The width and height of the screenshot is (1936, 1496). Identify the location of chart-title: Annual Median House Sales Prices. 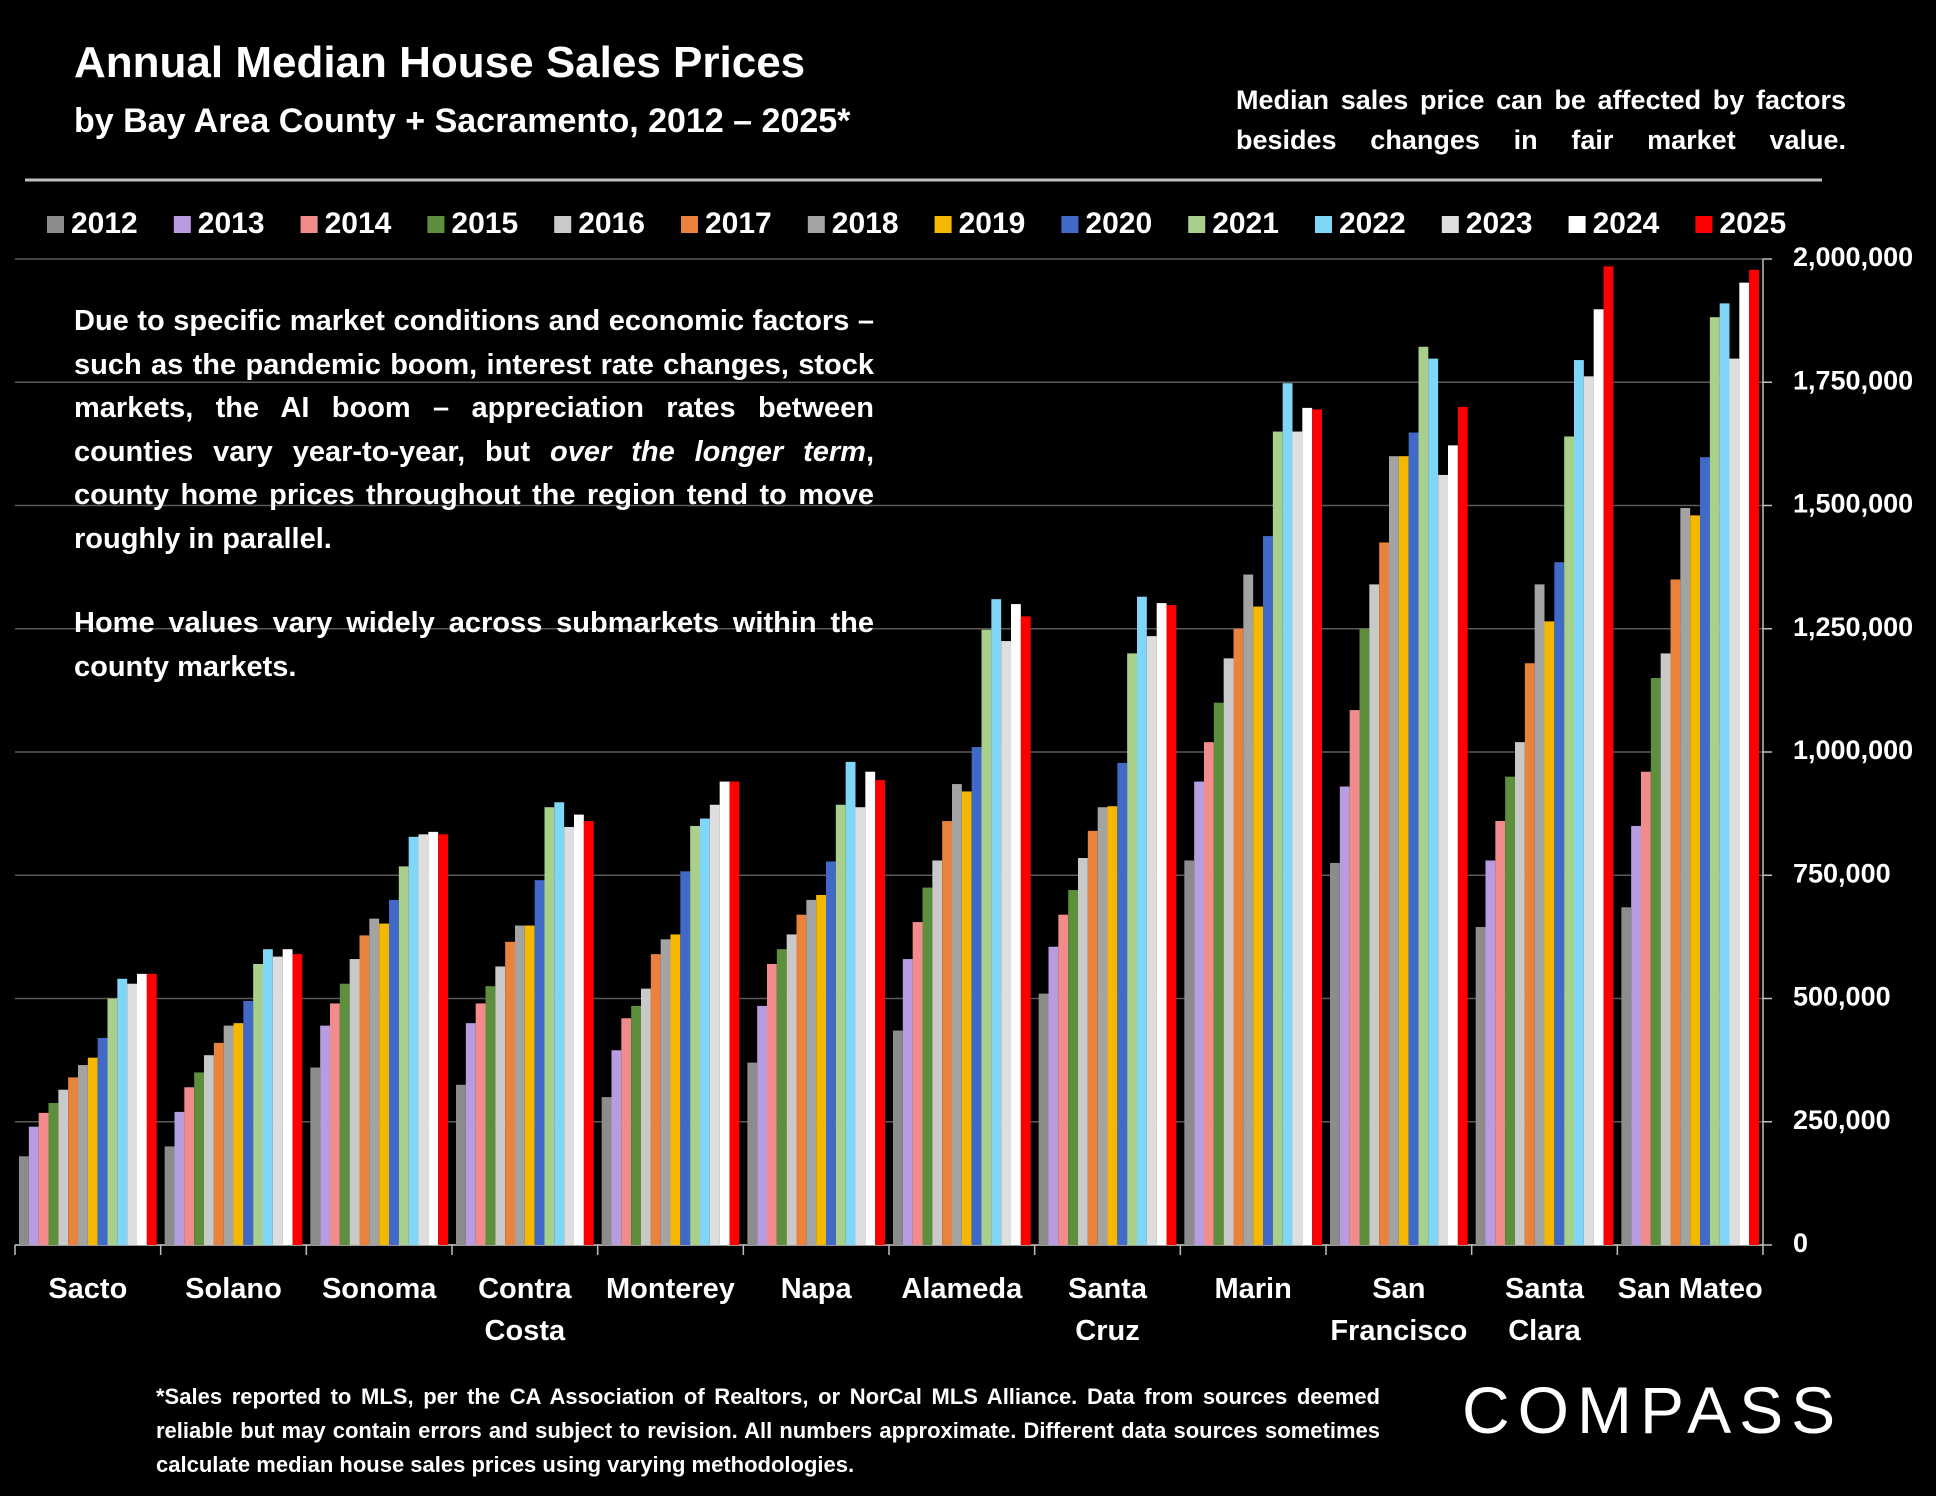
(440, 62).